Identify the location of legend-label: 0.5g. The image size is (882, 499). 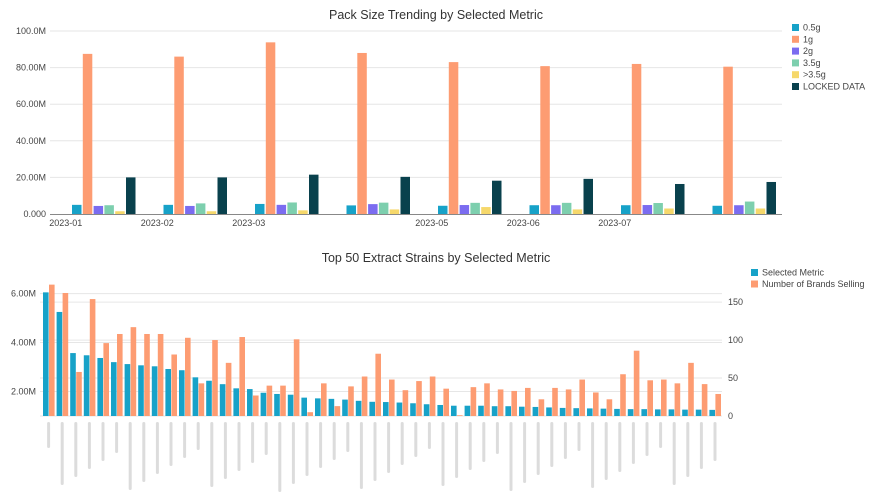
(812, 28).